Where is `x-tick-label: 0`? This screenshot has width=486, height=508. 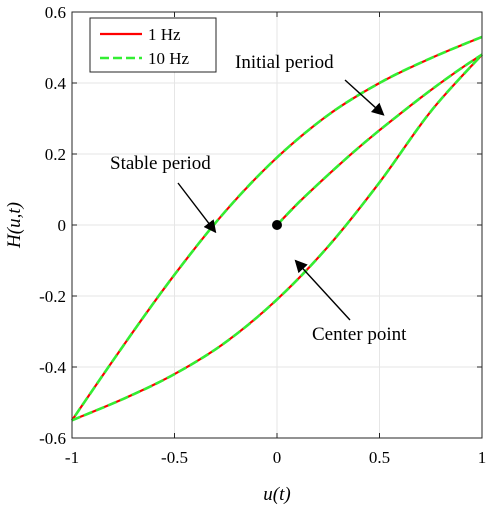 x-tick-label: 0 is located at coordinates (277, 457).